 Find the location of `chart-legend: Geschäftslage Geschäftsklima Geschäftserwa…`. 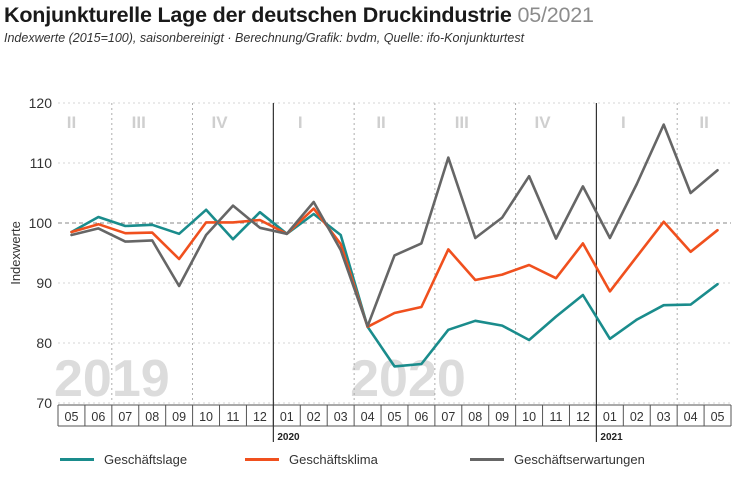

chart-legend: Geschäftslage Geschäftsklima Geschäftserwa… is located at coordinates (375, 461).